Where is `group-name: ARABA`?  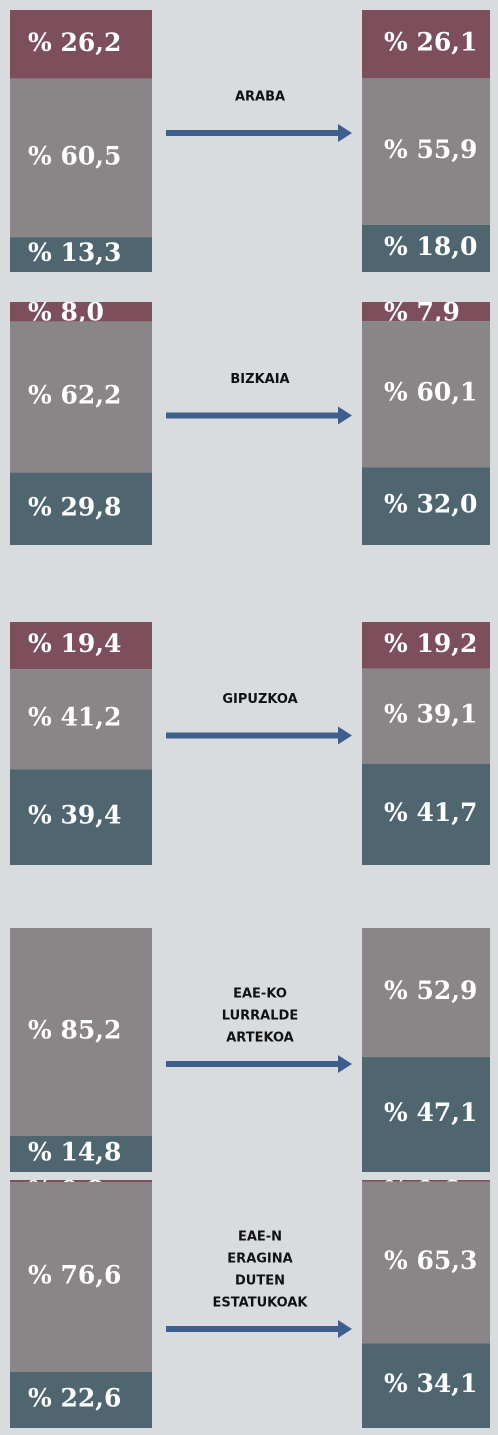
group-name: ARABA is located at coordinates (260, 97).